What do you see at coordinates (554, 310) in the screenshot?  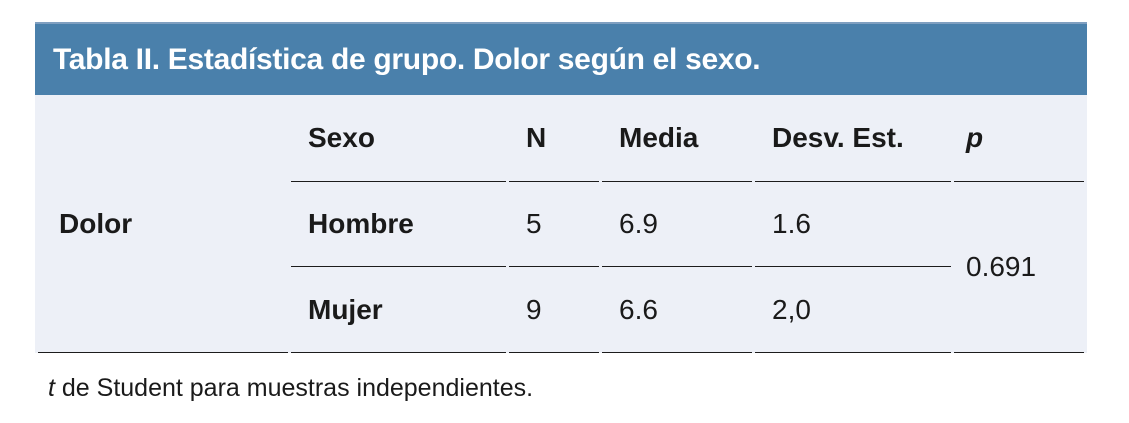 I see `cell-mujer-n: 9` at bounding box center [554, 310].